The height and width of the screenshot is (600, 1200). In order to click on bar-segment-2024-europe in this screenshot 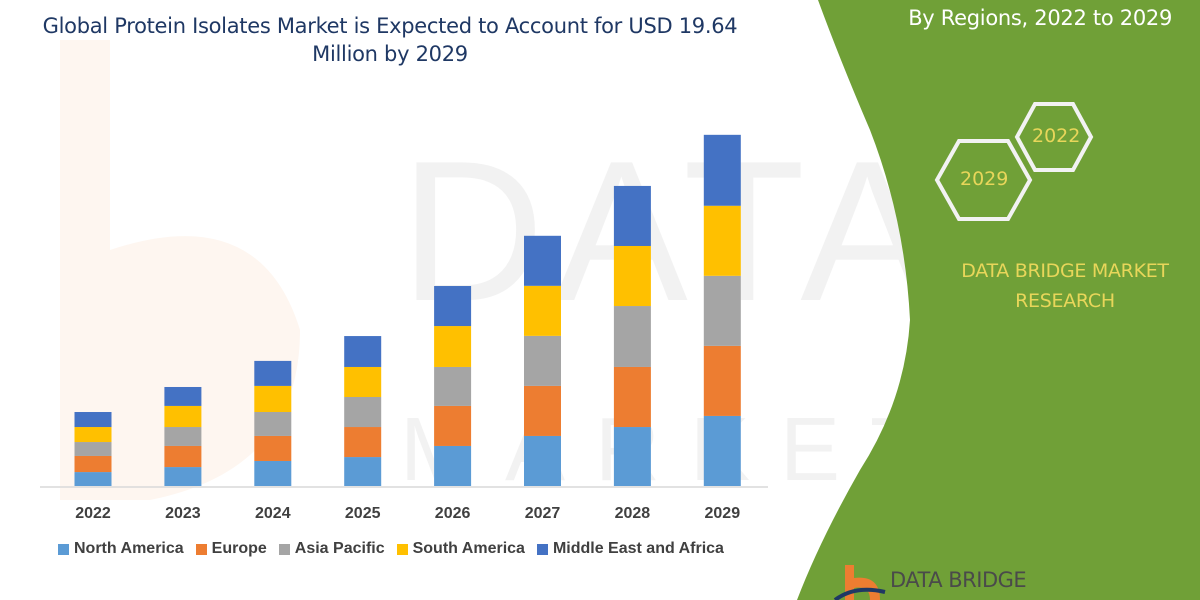, I will do `click(273, 448)`.